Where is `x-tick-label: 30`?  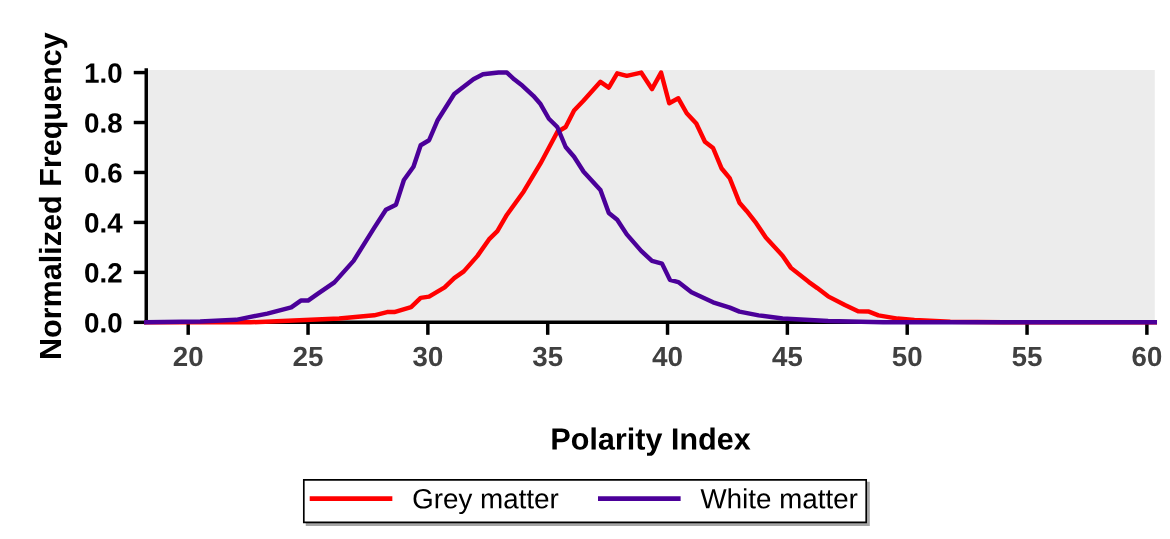
x-tick-label: 30 is located at coordinates (428, 356).